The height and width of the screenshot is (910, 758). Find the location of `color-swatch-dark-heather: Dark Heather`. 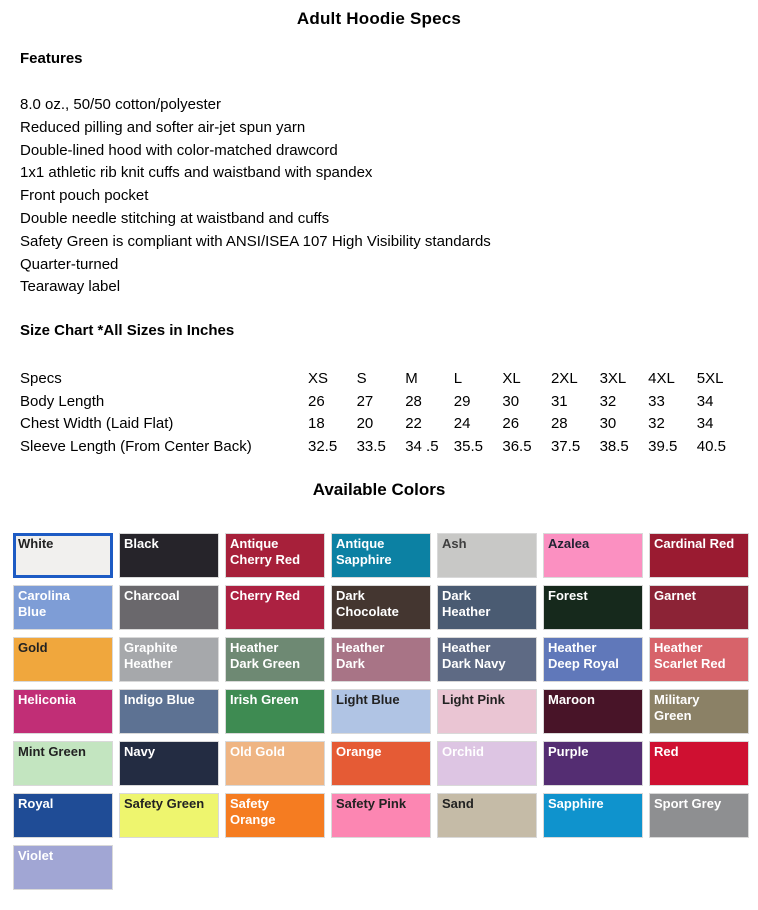

color-swatch-dark-heather: Dark Heather is located at coordinates (487, 607).